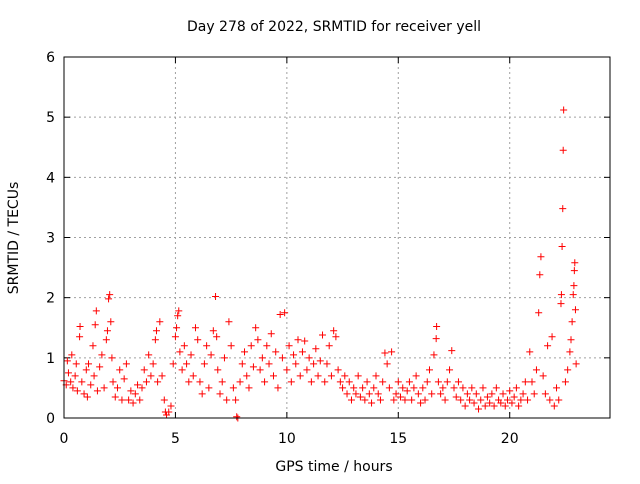  Describe the element at coordinates (50, 359) in the screenshot. I see `y-tick-label: 1` at that location.